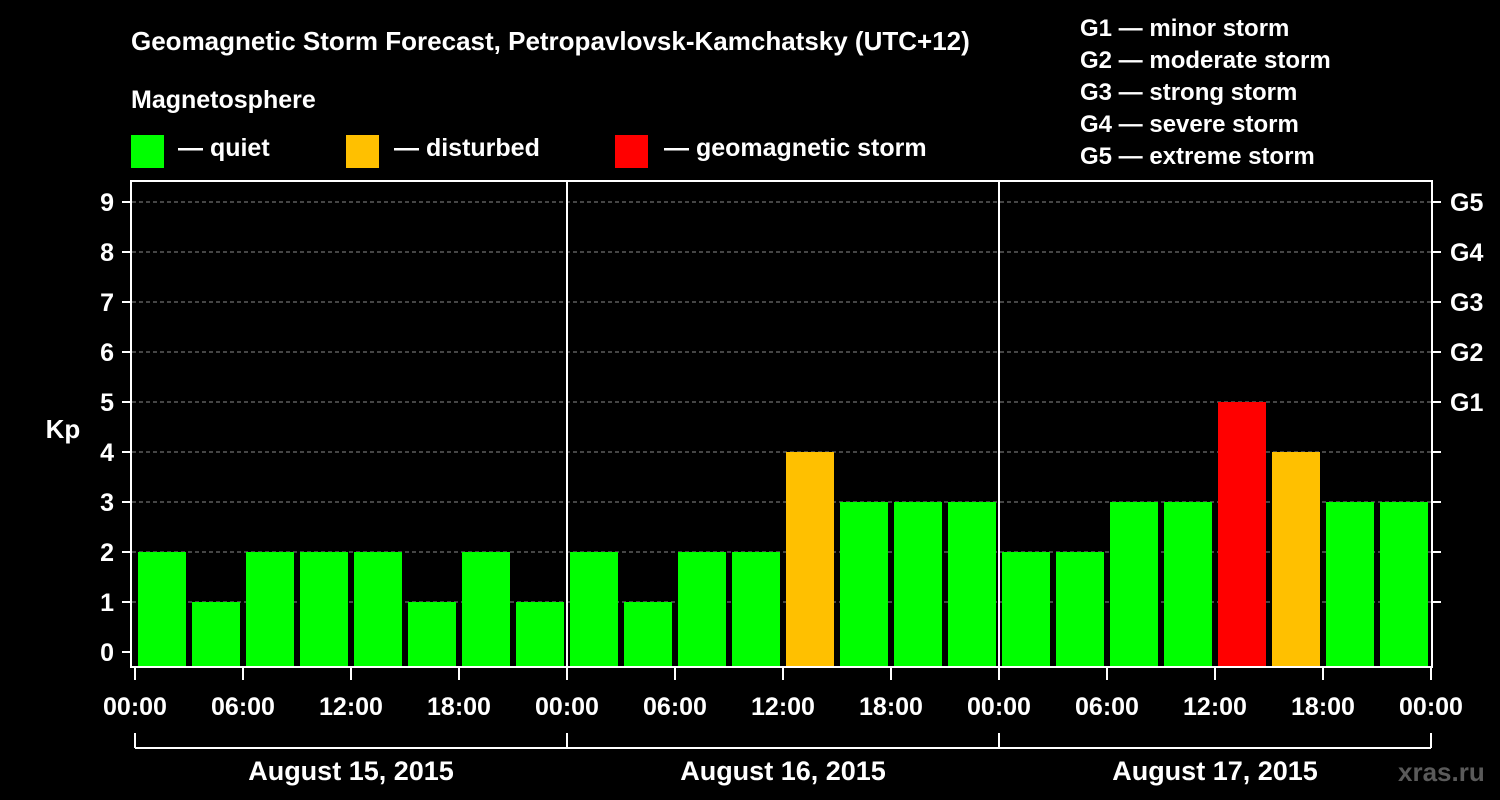 The image size is (1500, 800). What do you see at coordinates (224, 148) in the screenshot?
I see `legend-label-quiet: — quiet` at bounding box center [224, 148].